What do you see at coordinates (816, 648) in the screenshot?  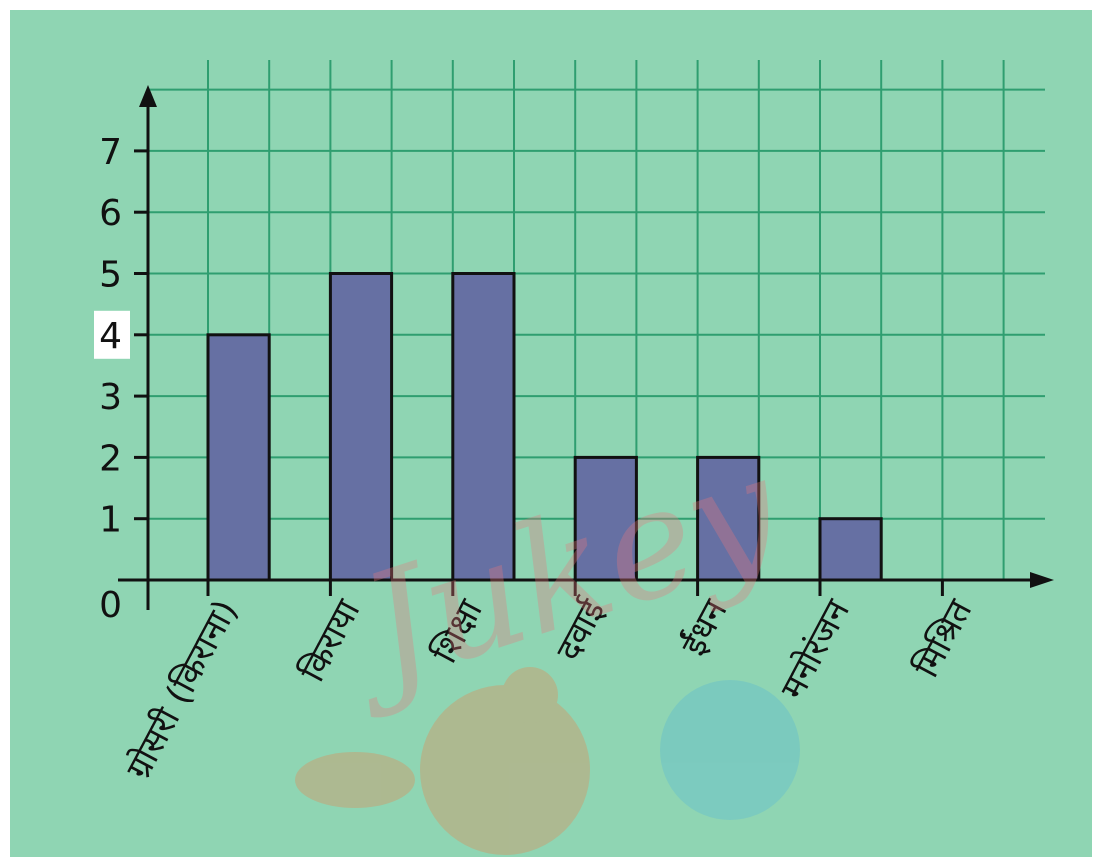 I see `x-tick-label: मनोरंजन` at bounding box center [816, 648].